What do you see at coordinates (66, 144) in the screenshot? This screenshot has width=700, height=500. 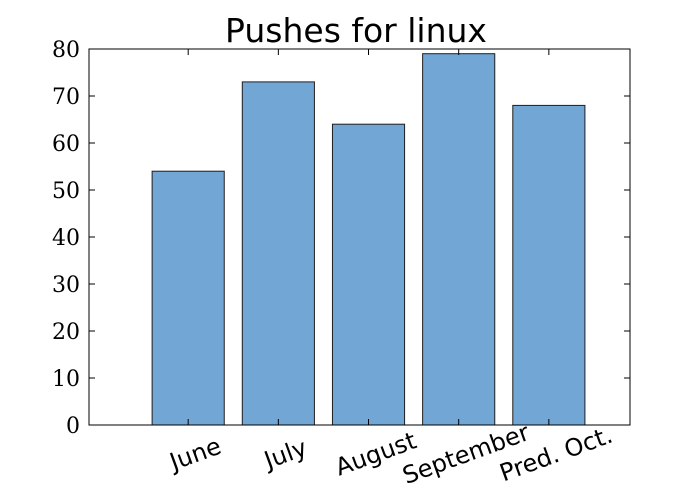 I see `y-tick-label-60: 60` at bounding box center [66, 144].